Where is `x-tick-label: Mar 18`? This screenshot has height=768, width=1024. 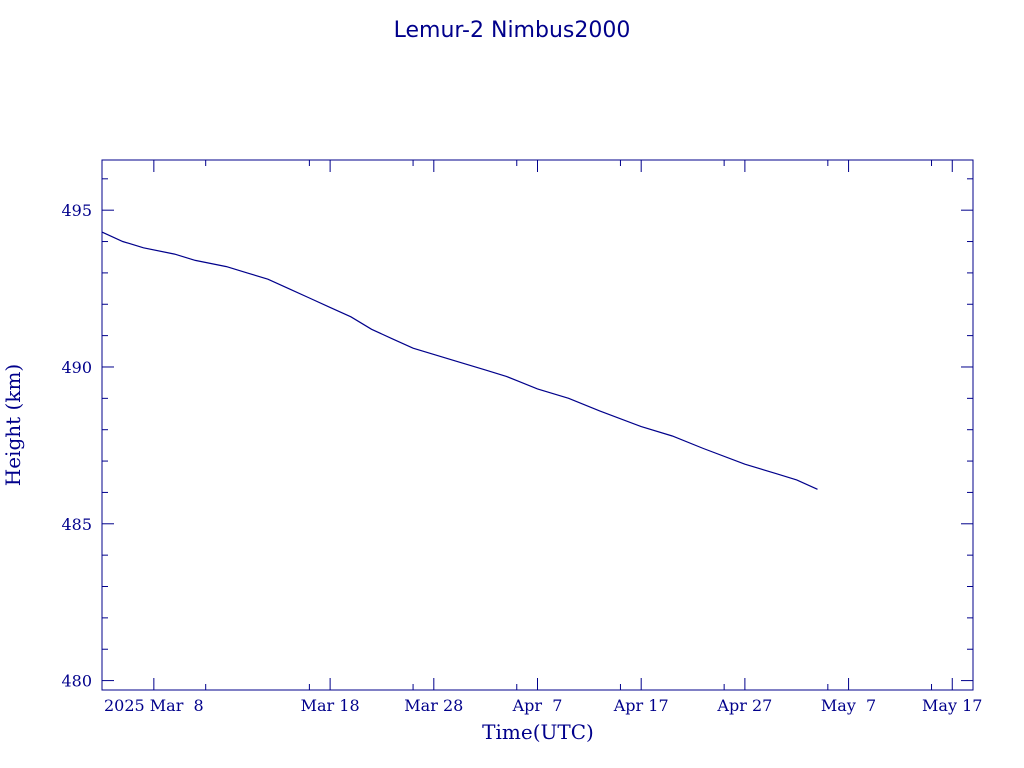 x-tick-label: Mar 18 is located at coordinates (330, 705).